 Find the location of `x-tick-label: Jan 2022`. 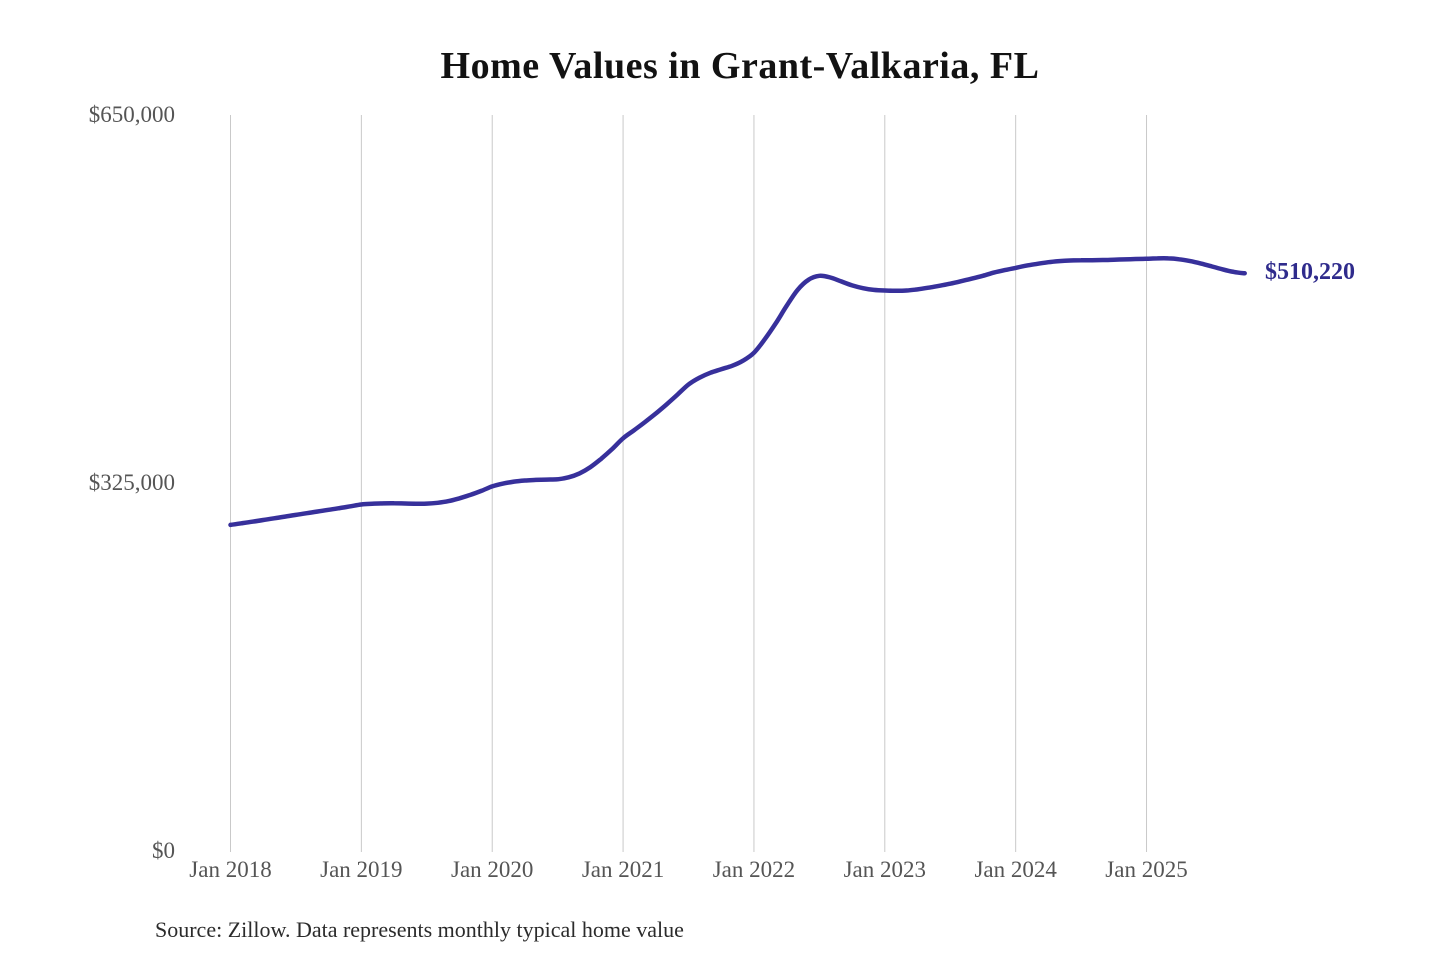

x-tick-label: Jan 2022 is located at coordinates (754, 869).